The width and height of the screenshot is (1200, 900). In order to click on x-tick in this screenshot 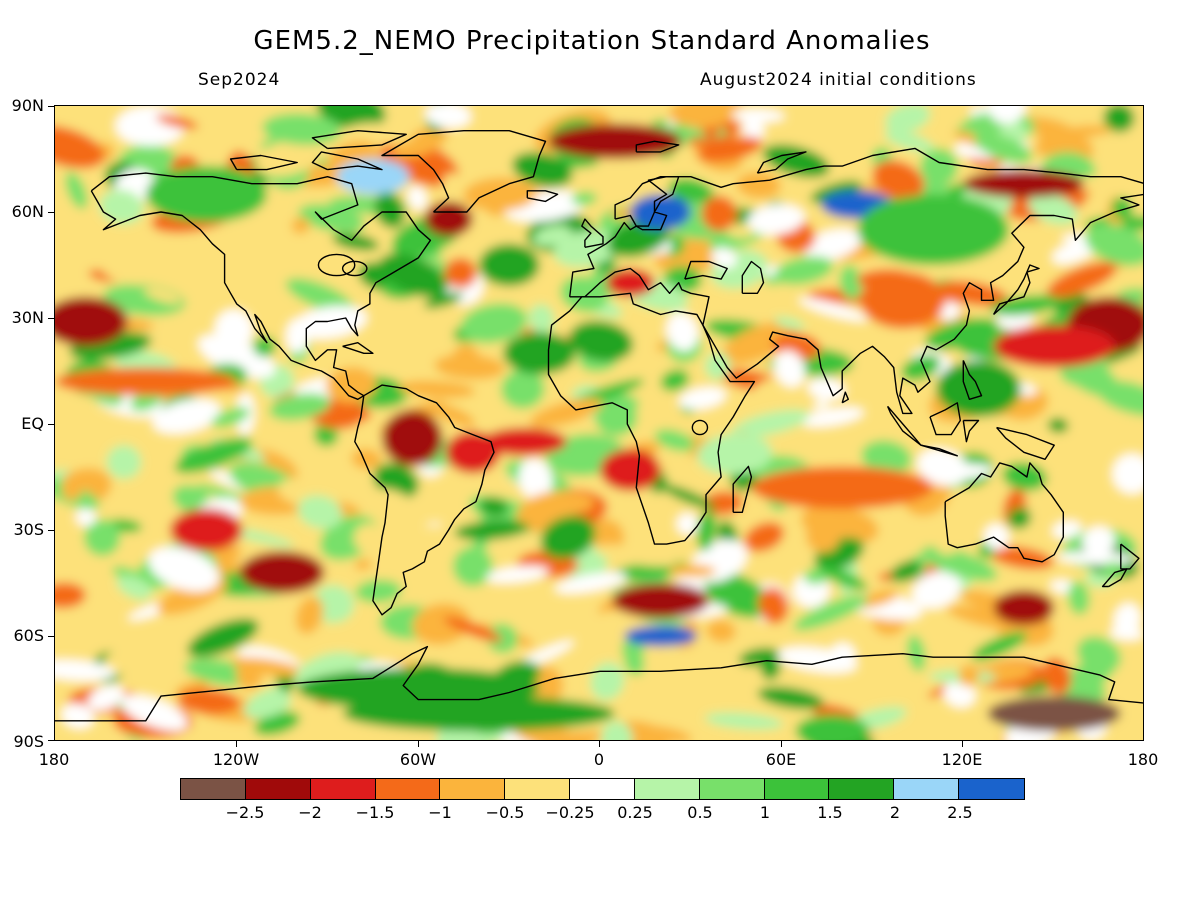, I will do `click(781, 744)`.